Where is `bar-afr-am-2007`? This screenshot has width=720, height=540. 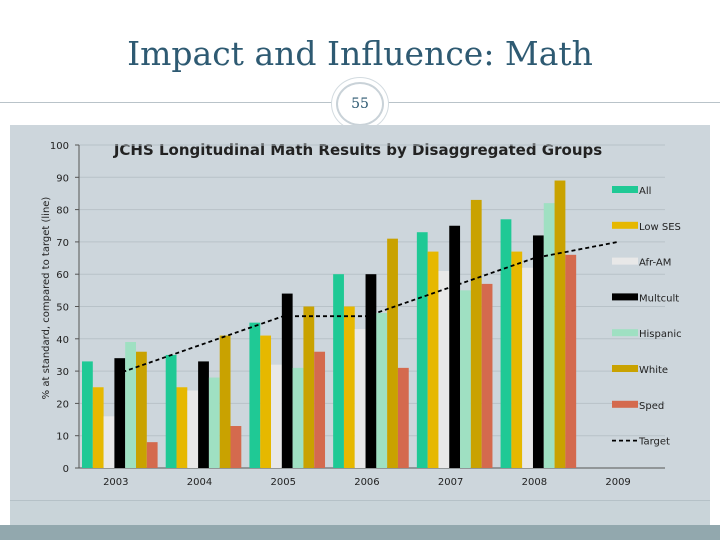 bar-afr-am-2007 is located at coordinates (444, 369).